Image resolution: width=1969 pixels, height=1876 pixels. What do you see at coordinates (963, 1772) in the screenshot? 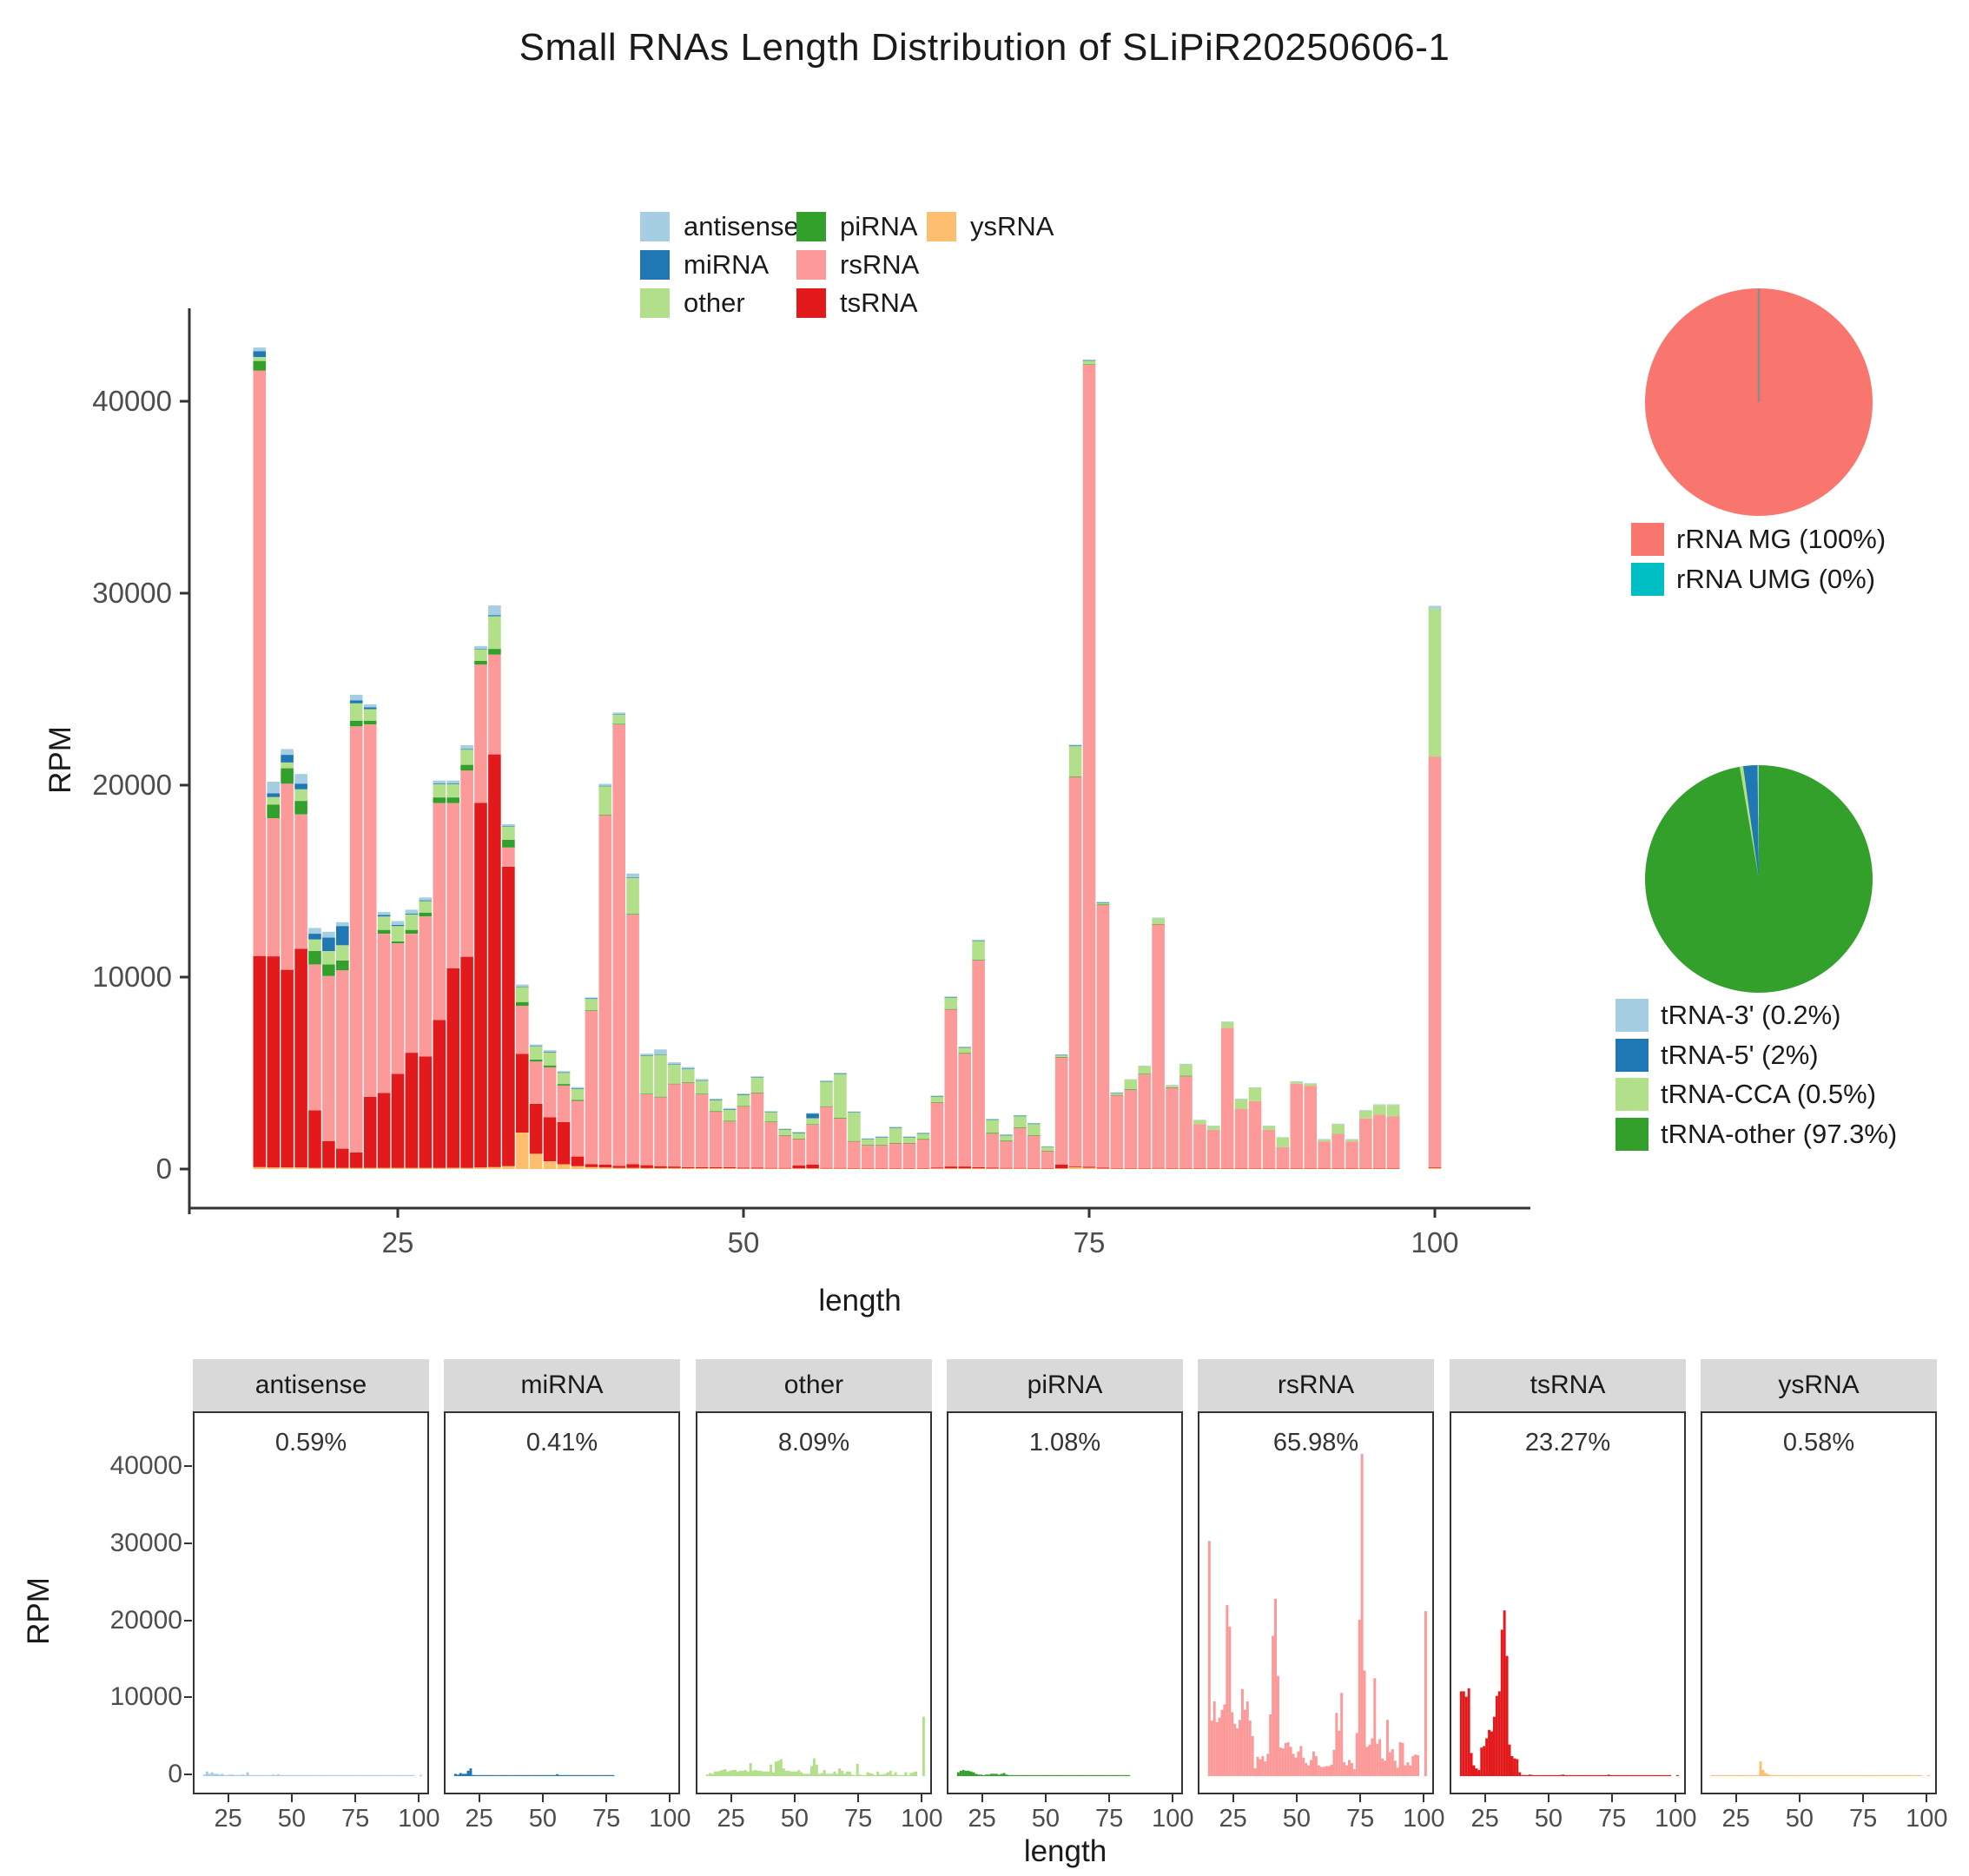
I see `facet-bar-piRNA-len17` at bounding box center [963, 1772].